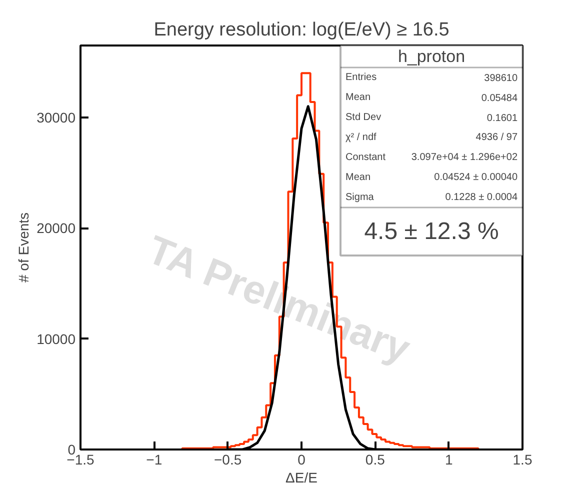  Describe the element at coordinates (302, 30) in the screenshot. I see `chart-title: Energy resolution: log(E/eV) ≥ 16.5` at that location.